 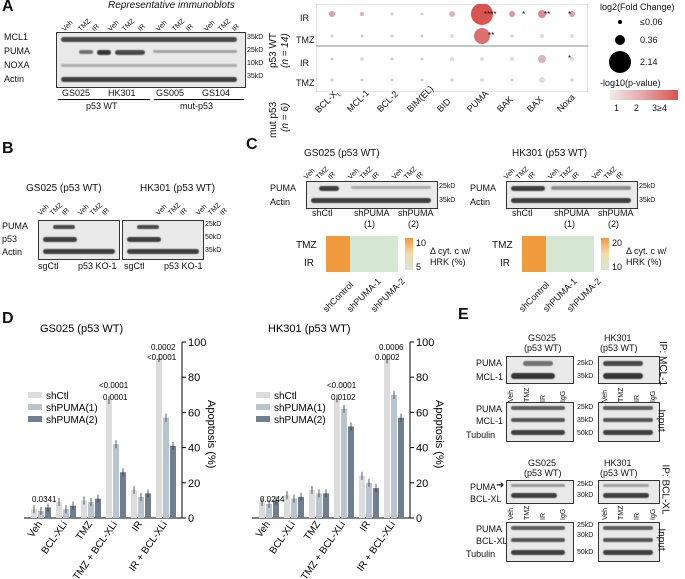 I want to click on blot-b-size-2: 50kD, so click(x=213, y=237).